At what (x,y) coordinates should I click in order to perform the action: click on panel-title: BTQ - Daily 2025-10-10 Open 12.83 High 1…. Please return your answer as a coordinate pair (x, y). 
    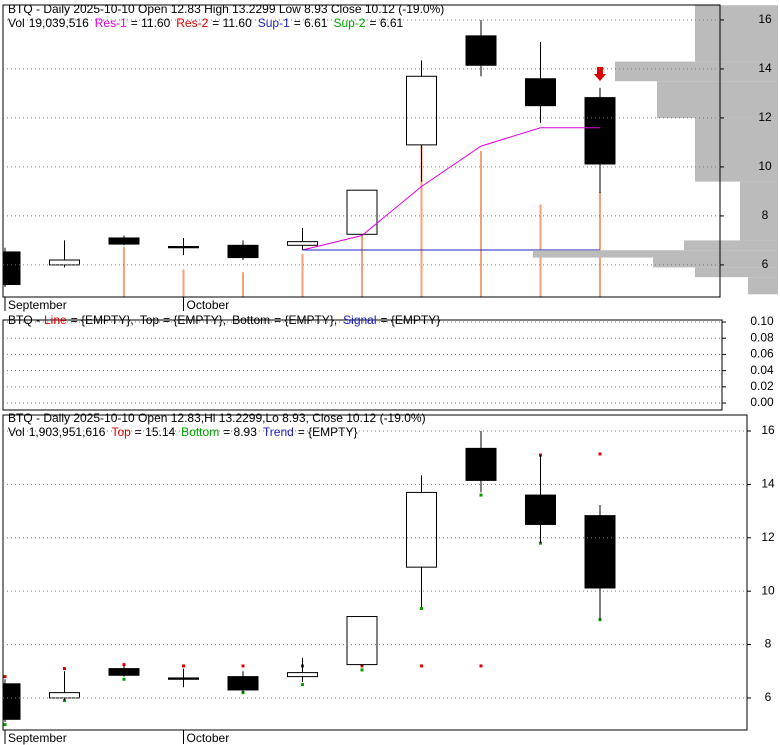
    Looking at the image, I should click on (226, 9).